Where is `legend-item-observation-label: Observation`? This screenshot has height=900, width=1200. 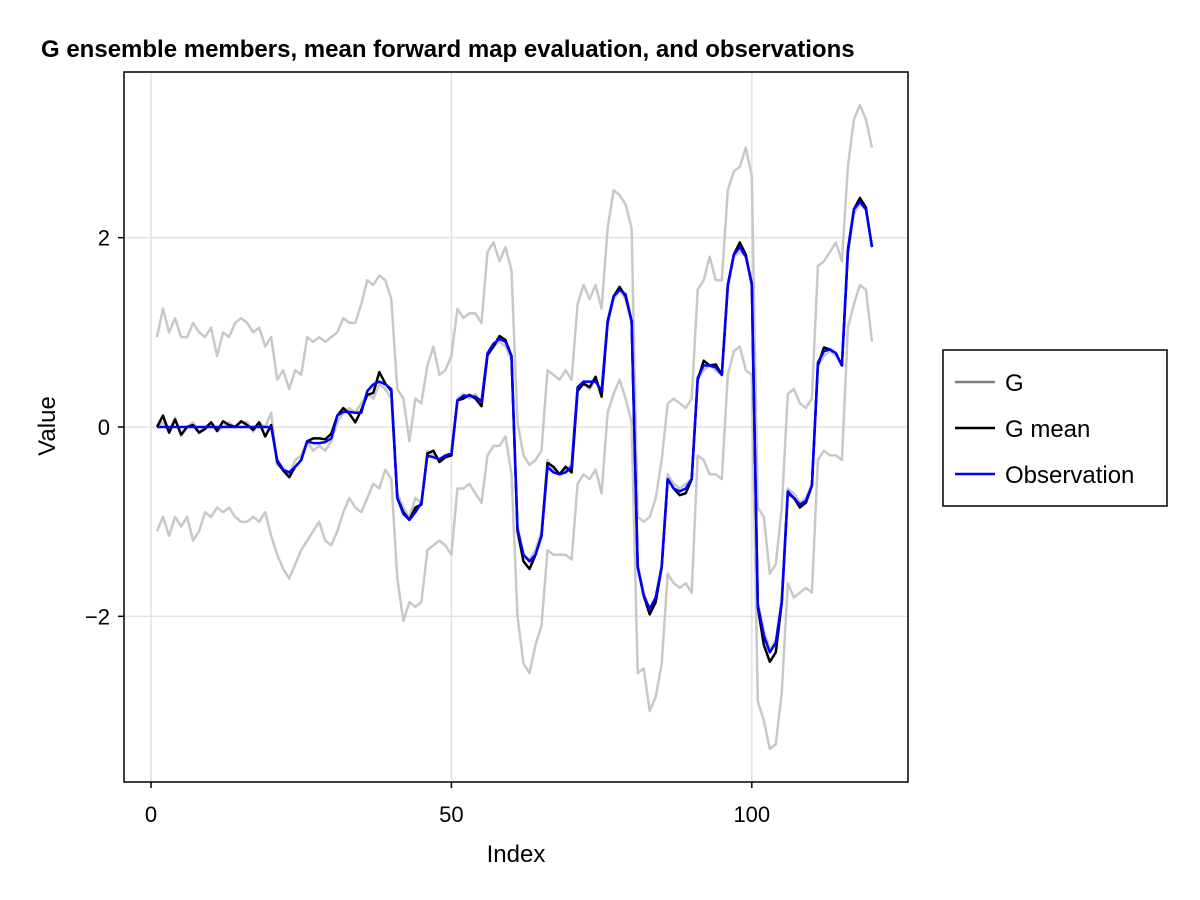
legend-item-observation-label: Observation is located at coordinates (1069, 475).